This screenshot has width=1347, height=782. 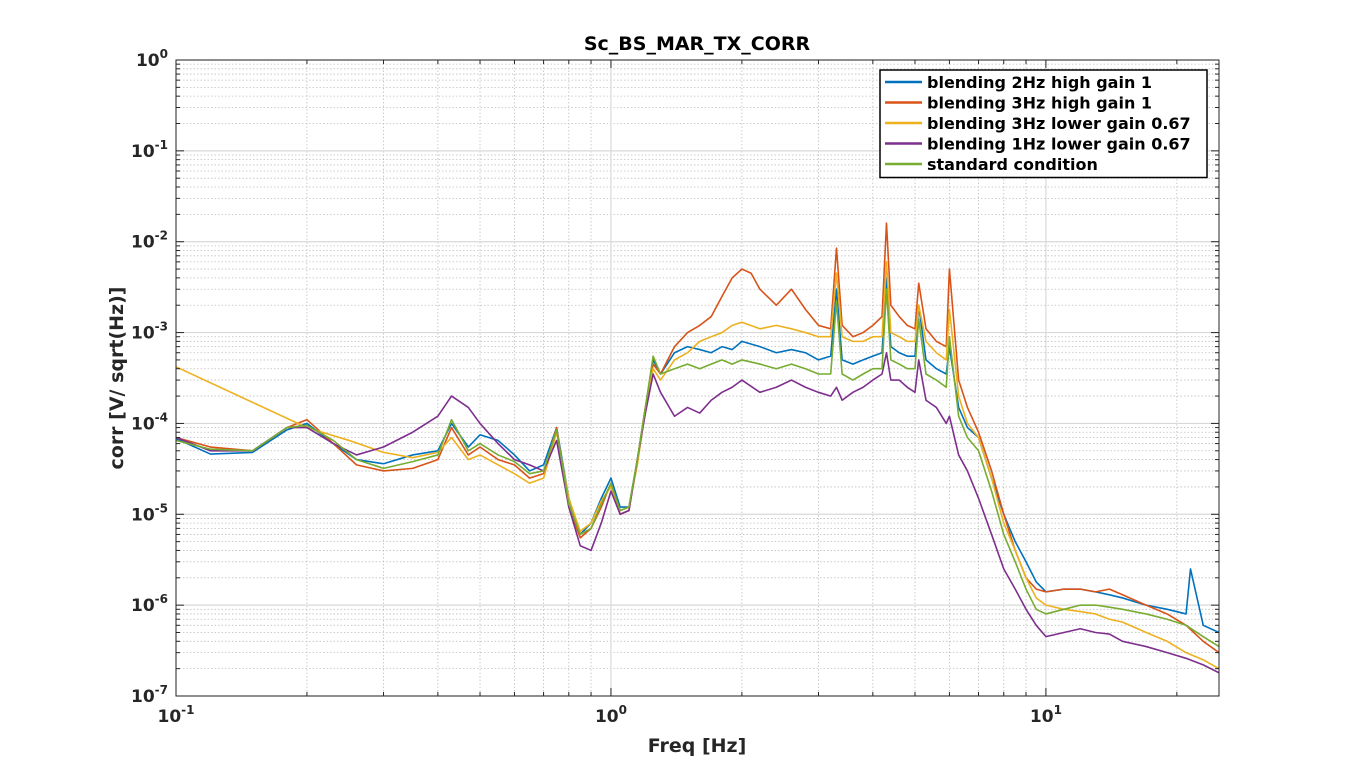 What do you see at coordinates (117, 378) in the screenshot?
I see `y-axis-title: corr [V/ sqrt(Hz)]` at bounding box center [117, 378].